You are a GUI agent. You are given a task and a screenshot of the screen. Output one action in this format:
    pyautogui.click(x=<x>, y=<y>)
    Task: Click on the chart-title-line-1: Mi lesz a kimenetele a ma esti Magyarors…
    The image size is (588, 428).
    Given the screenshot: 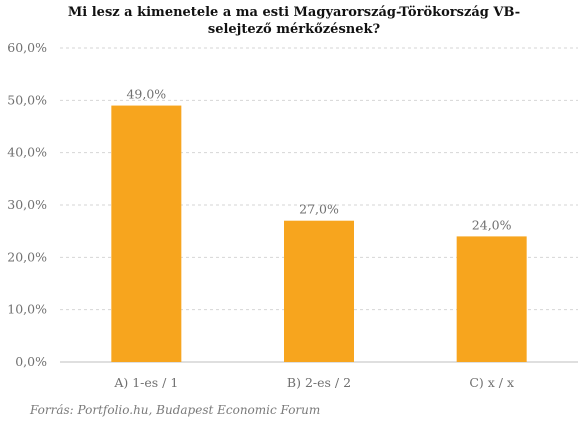 What is the action you would take?
    pyautogui.click(x=294, y=12)
    